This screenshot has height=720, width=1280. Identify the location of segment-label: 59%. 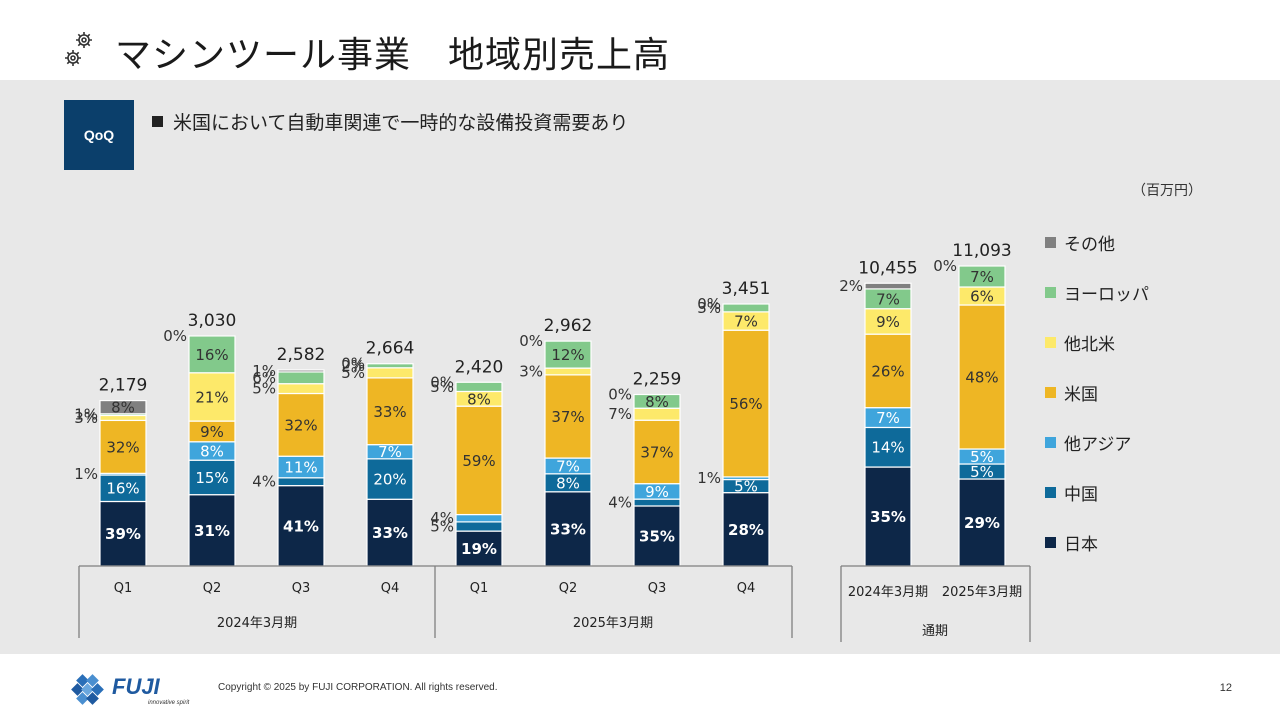
(478, 461).